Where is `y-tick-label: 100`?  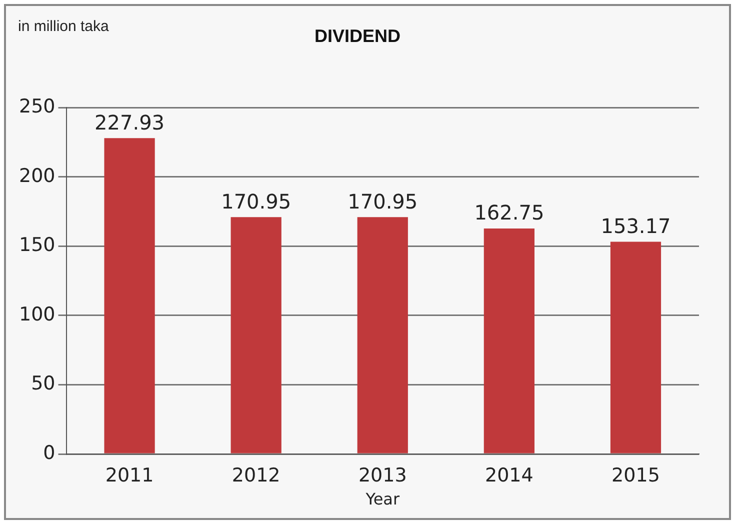
y-tick-label: 100 is located at coordinates (37, 314).